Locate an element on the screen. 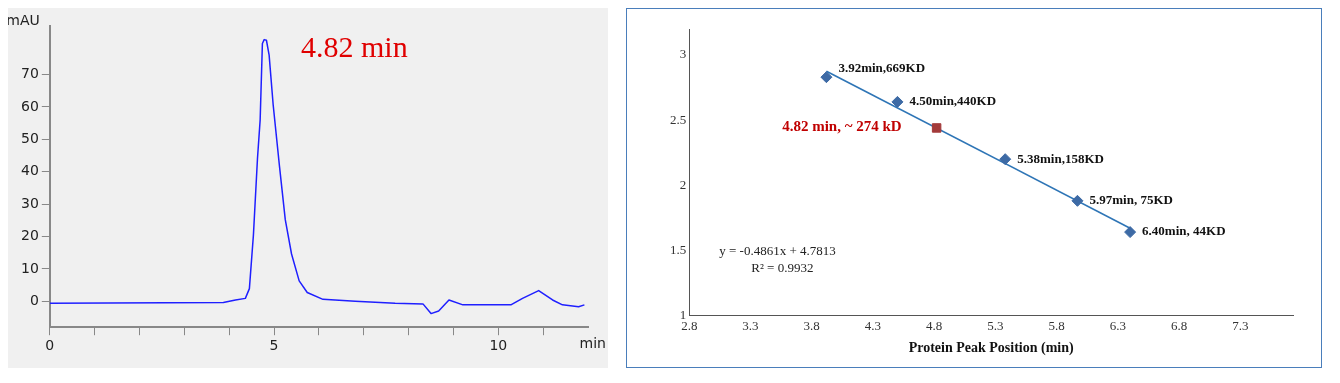 The height and width of the screenshot is (383, 1340). data-label: 4.50min,440KD is located at coordinates (953, 101).